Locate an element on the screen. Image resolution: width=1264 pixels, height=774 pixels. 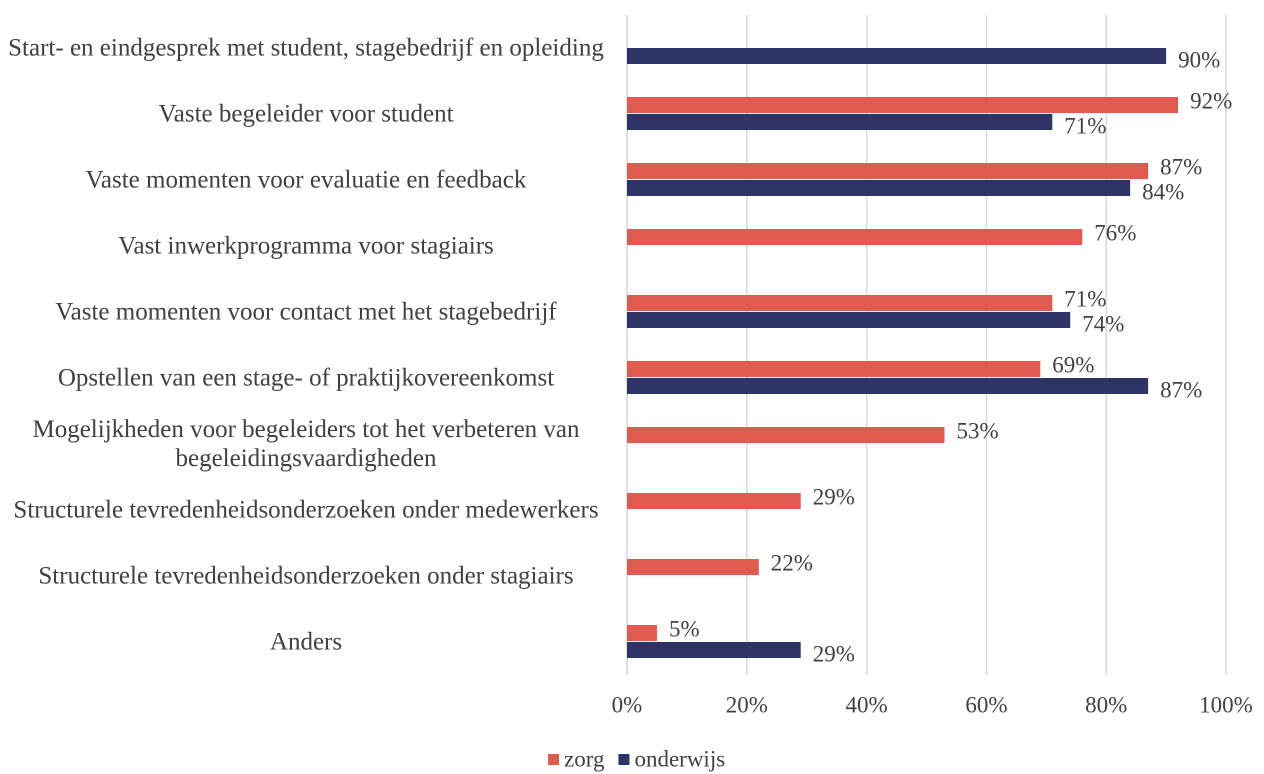
data-label: 90% is located at coordinates (1199, 59).